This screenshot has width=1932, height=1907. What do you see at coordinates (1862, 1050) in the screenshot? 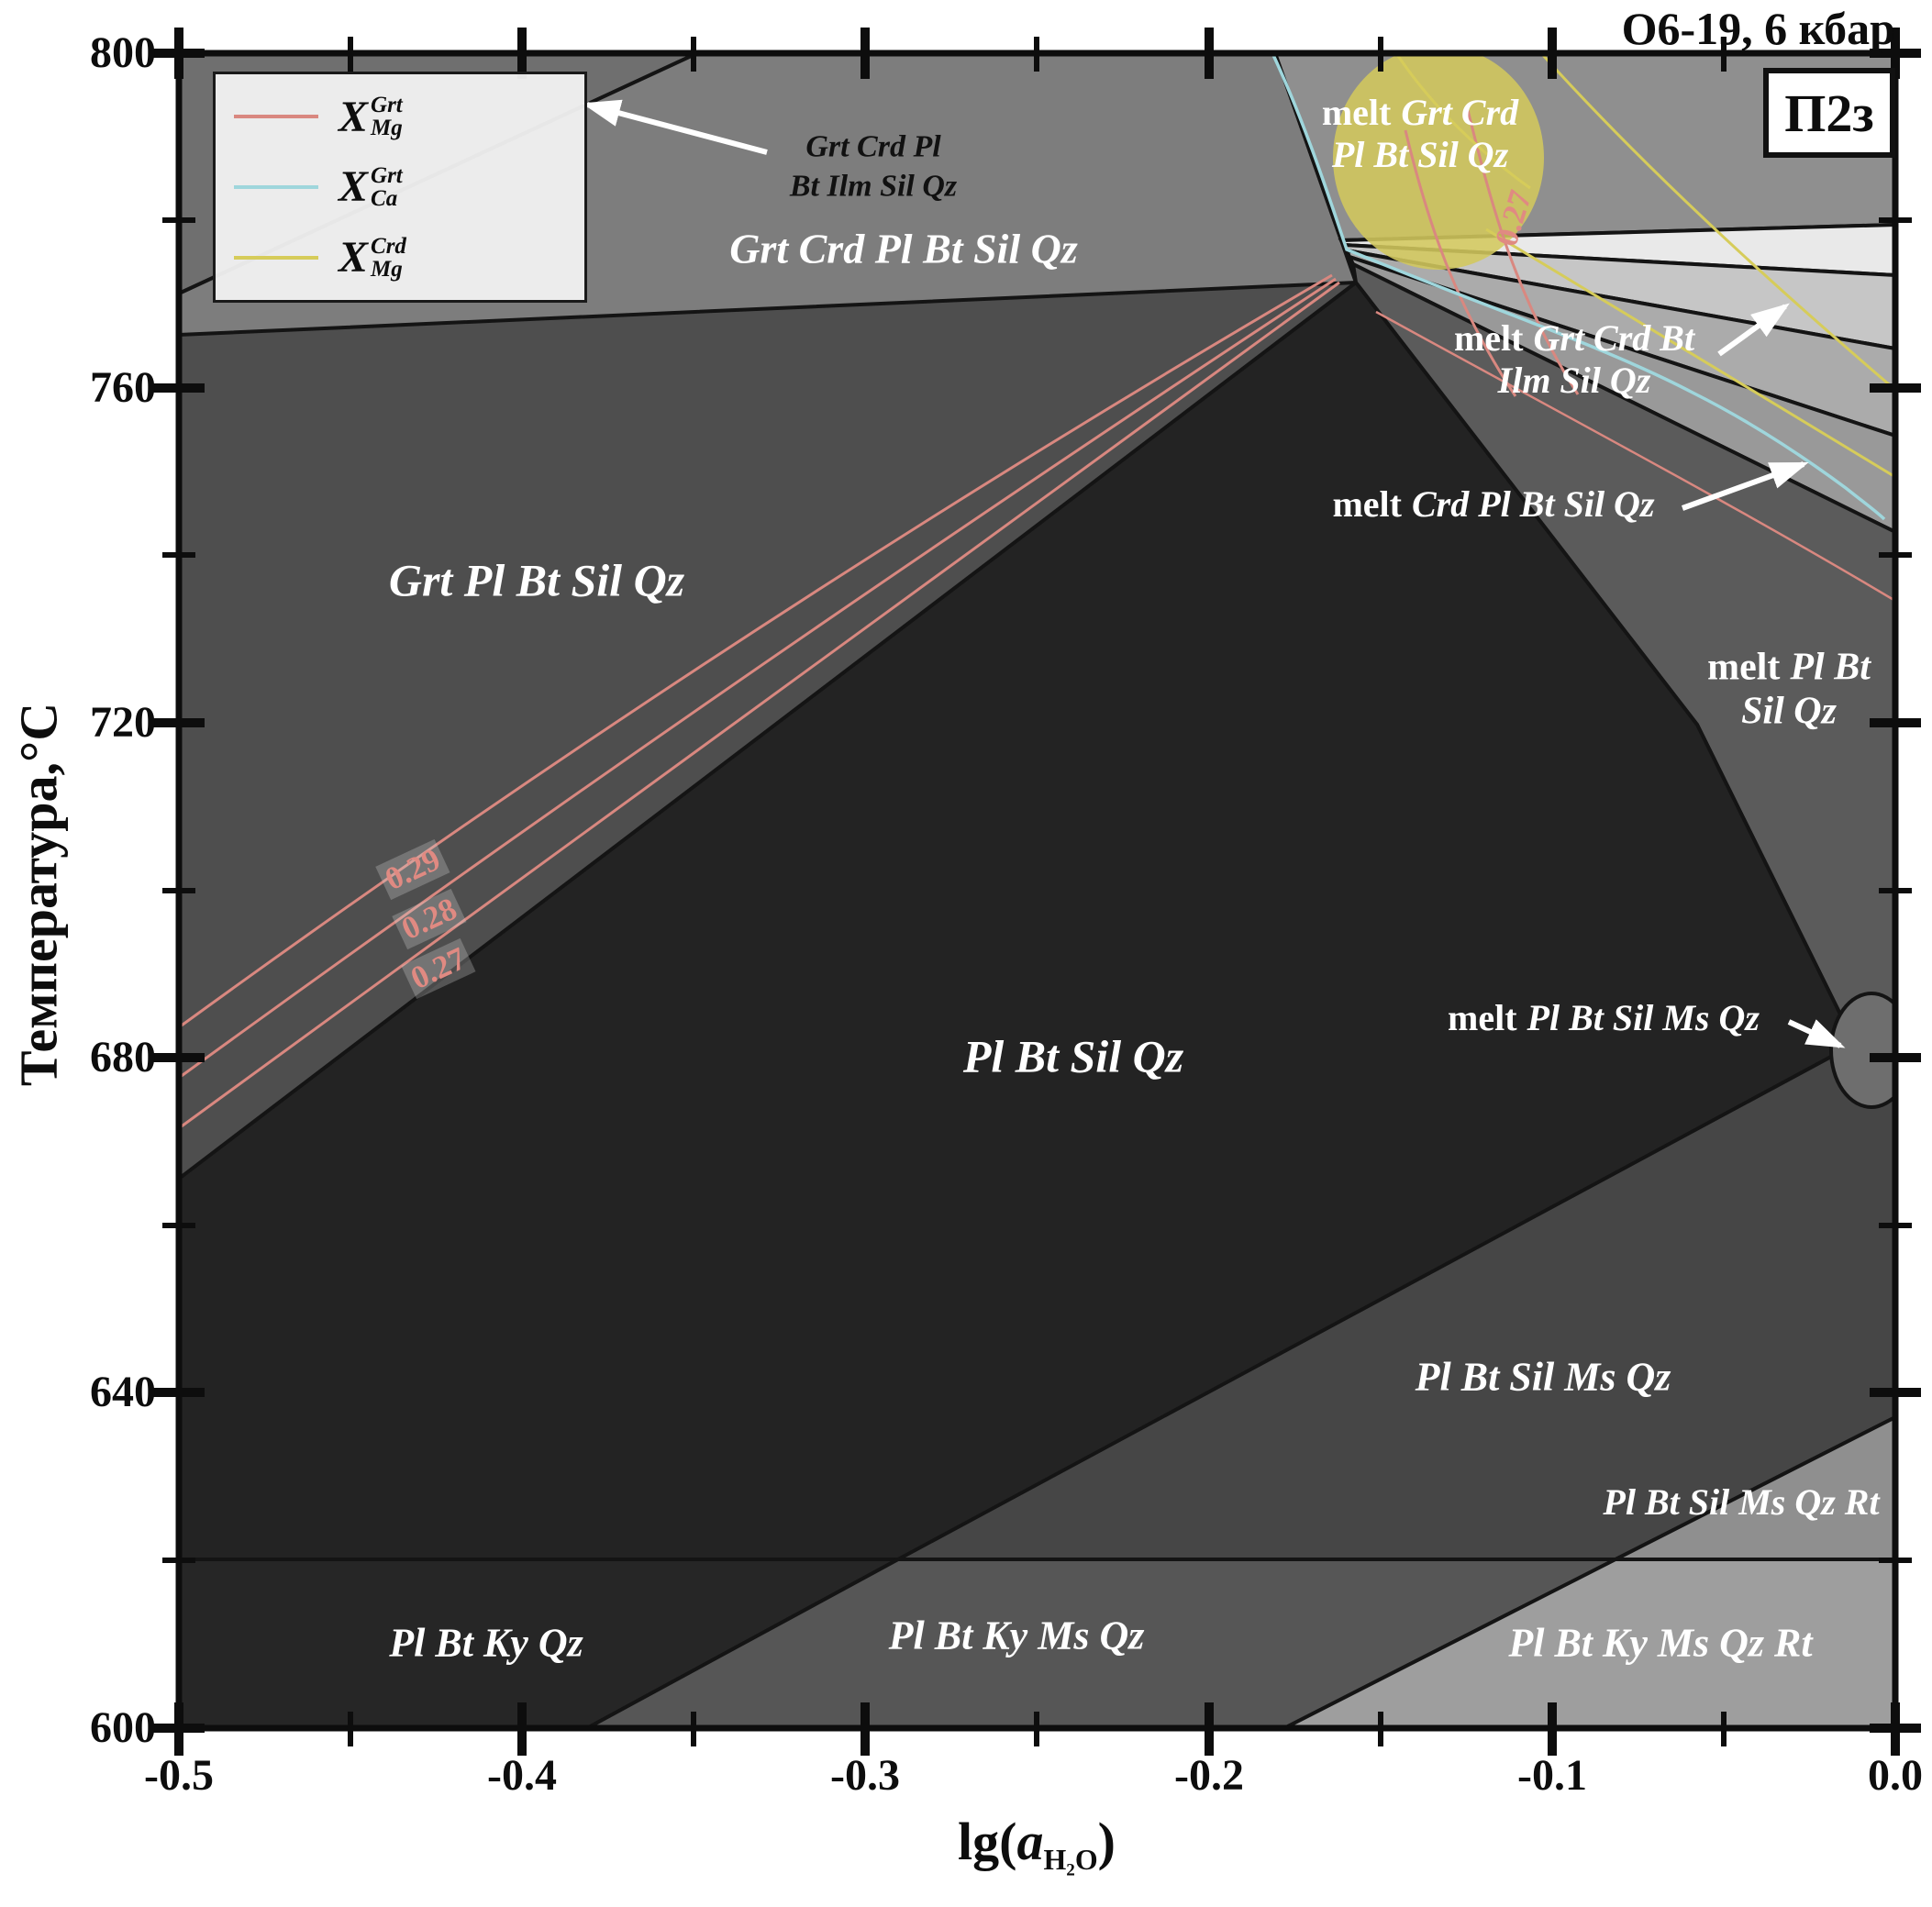
I see `region-melt-pl-bt-sil-ms-qz` at bounding box center [1862, 1050].